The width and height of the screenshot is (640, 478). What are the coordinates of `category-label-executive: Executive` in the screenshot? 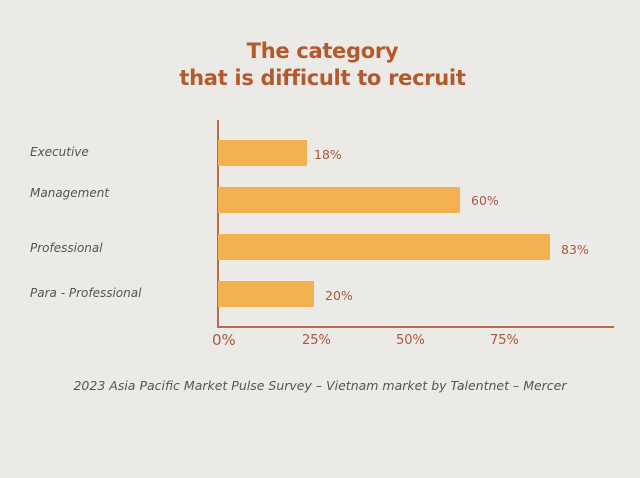 It's located at (59, 152).